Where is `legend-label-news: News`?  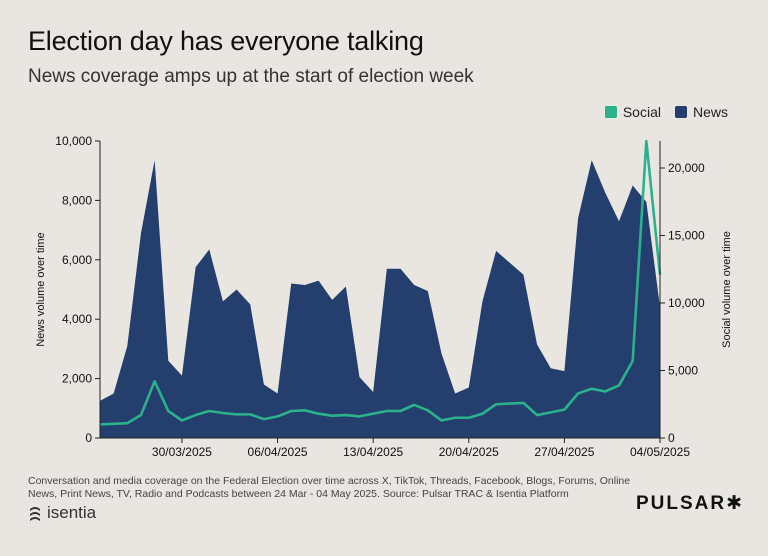
legend-label-news: News is located at coordinates (710, 112).